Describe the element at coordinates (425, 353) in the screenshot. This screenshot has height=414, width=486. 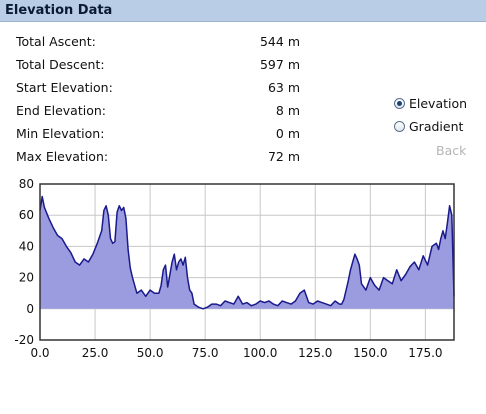
I see `x-tick-label: 175.0` at that location.